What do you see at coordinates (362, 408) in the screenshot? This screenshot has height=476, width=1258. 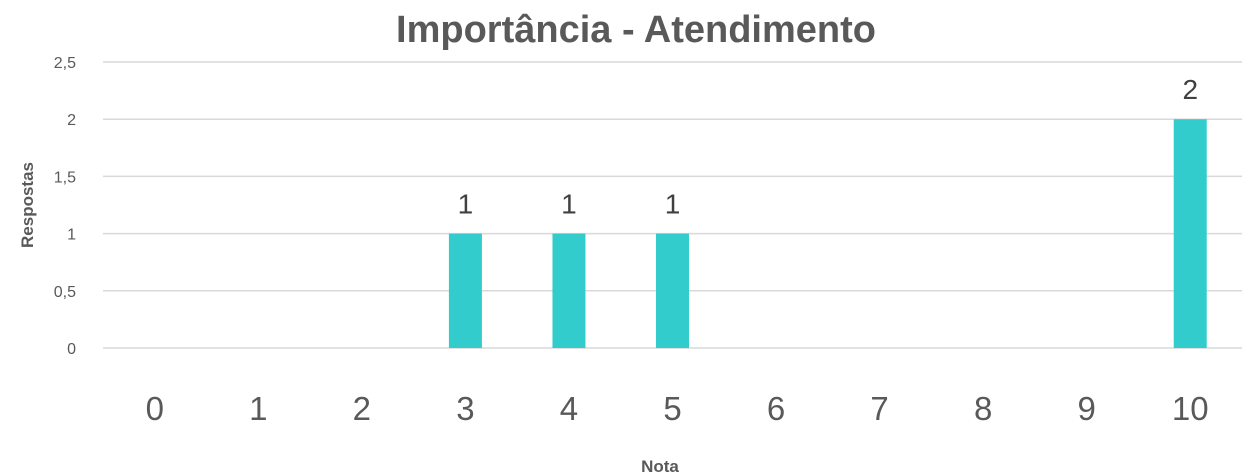 I see `x-tick-label: 2` at bounding box center [362, 408].